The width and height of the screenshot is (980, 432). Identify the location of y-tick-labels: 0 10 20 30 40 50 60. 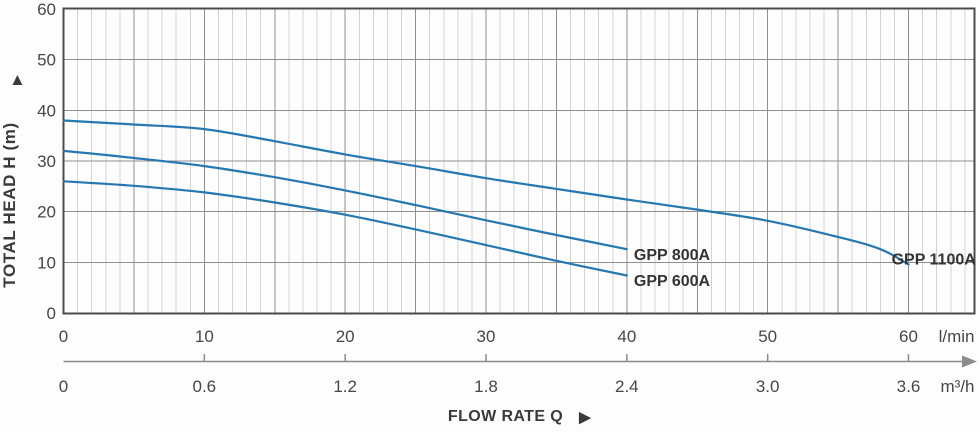
(46, 161).